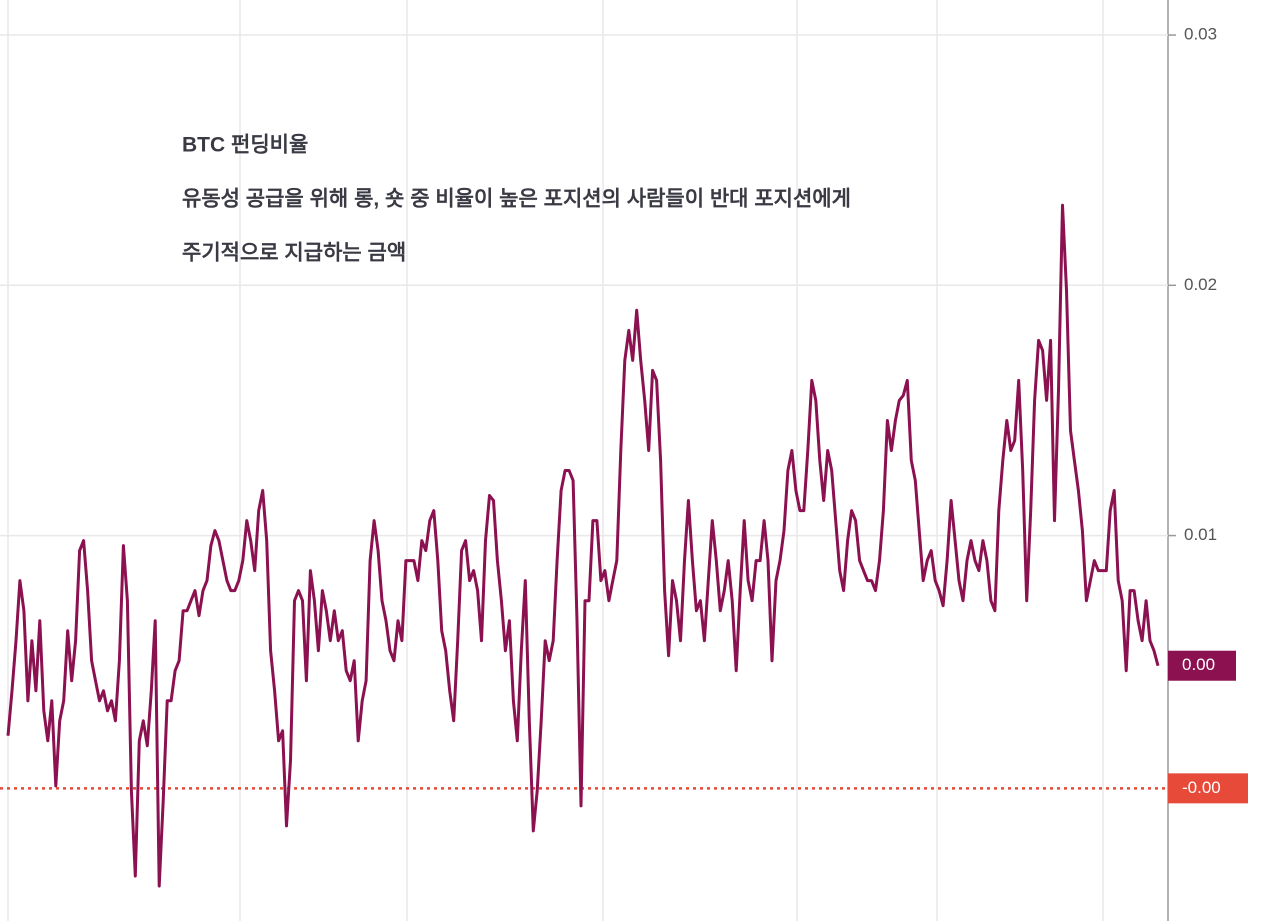 This screenshot has width=1280, height=921. What do you see at coordinates (1198, 664) in the screenshot?
I see `current-value-label: 0.00` at bounding box center [1198, 664].